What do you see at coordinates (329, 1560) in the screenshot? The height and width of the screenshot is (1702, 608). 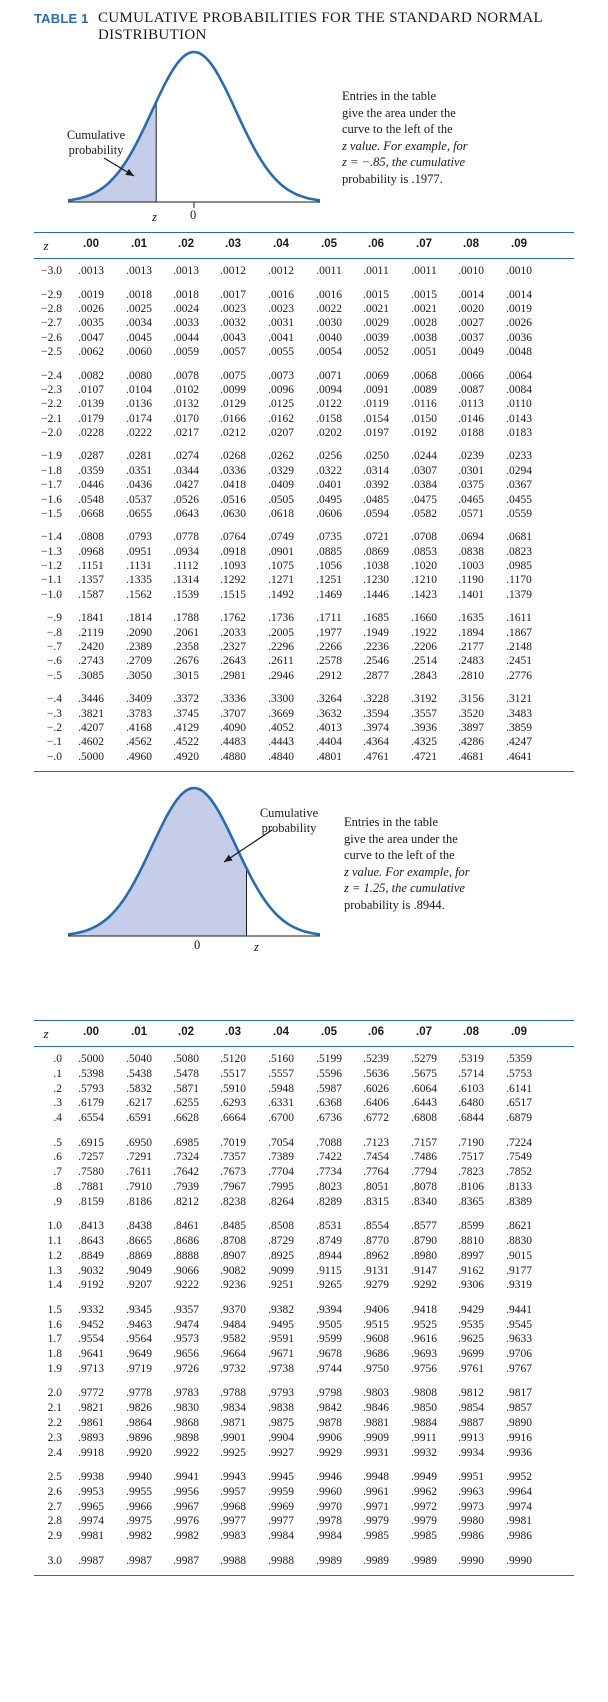 I see `probability-cell: .9989` at bounding box center [329, 1560].